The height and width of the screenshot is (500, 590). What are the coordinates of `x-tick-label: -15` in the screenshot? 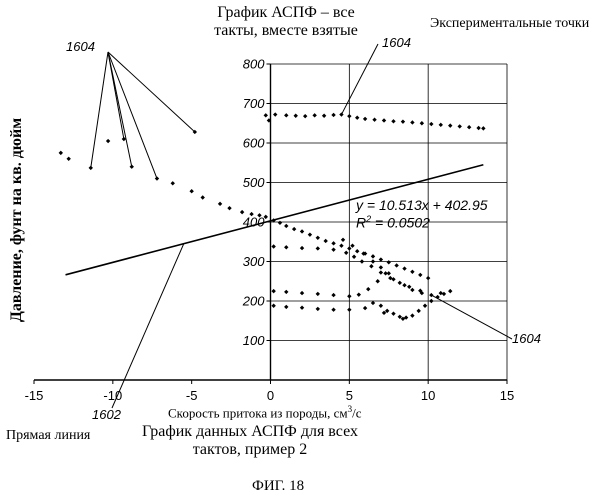 It's located at (34, 395).